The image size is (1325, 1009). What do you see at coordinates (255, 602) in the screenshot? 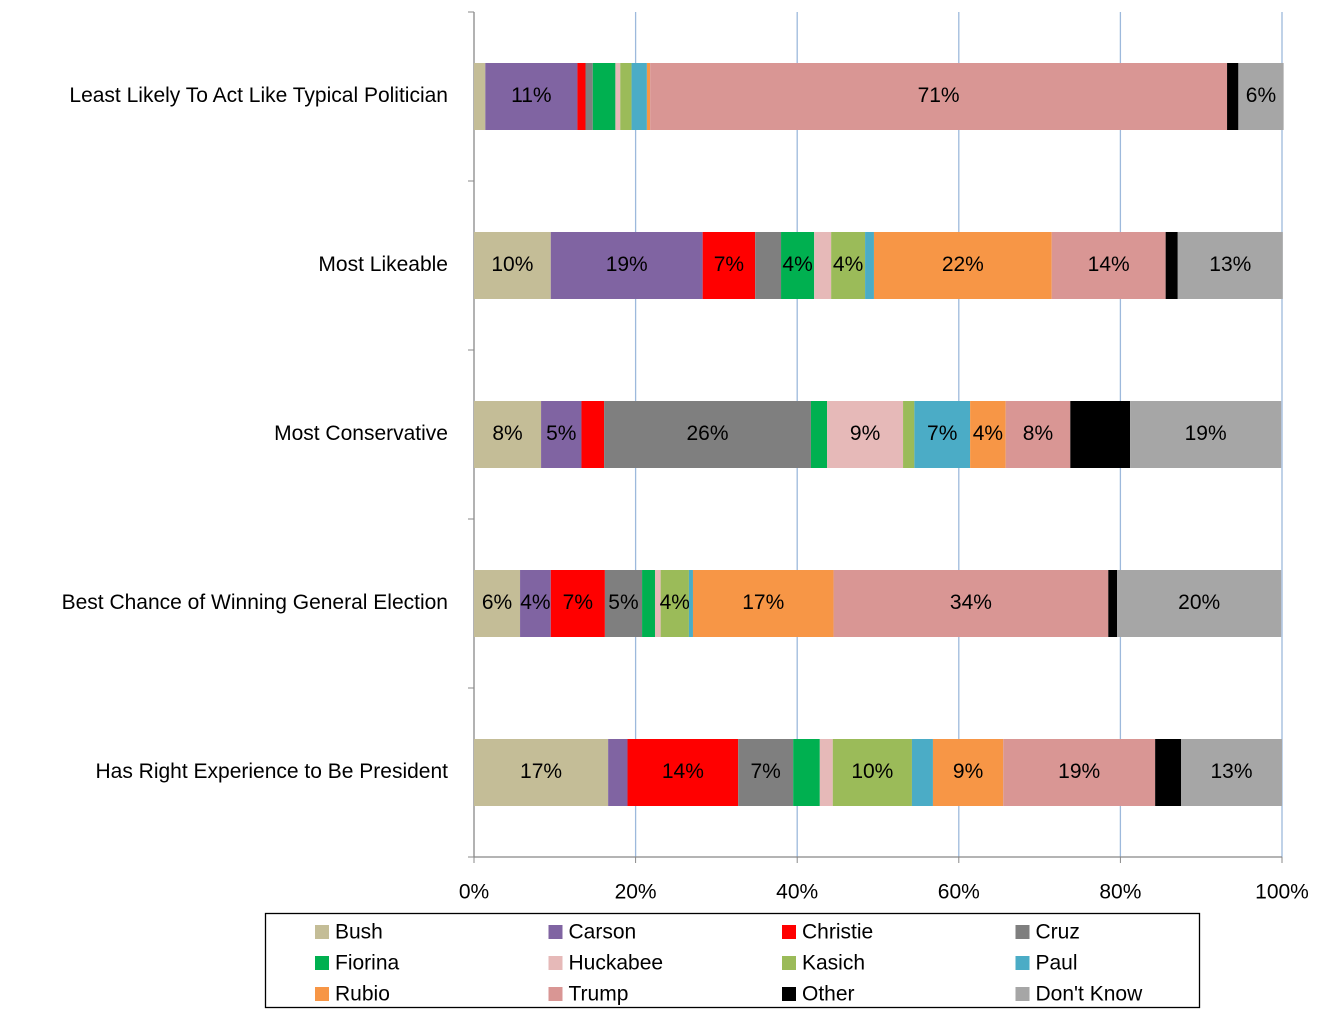
I see `y-tick-label: Best Chance of Winning General Election` at bounding box center [255, 602].